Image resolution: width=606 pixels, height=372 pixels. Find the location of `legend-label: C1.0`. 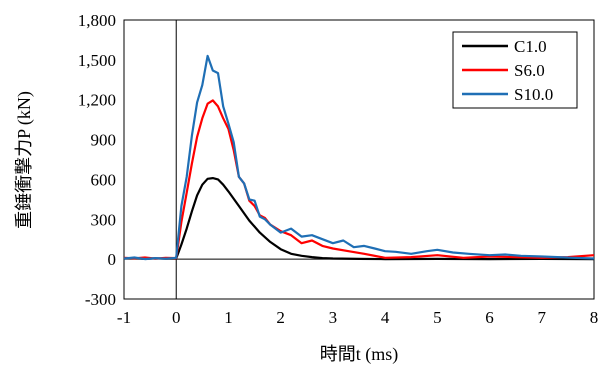

legend-label: C1.0 is located at coordinates (530, 46).